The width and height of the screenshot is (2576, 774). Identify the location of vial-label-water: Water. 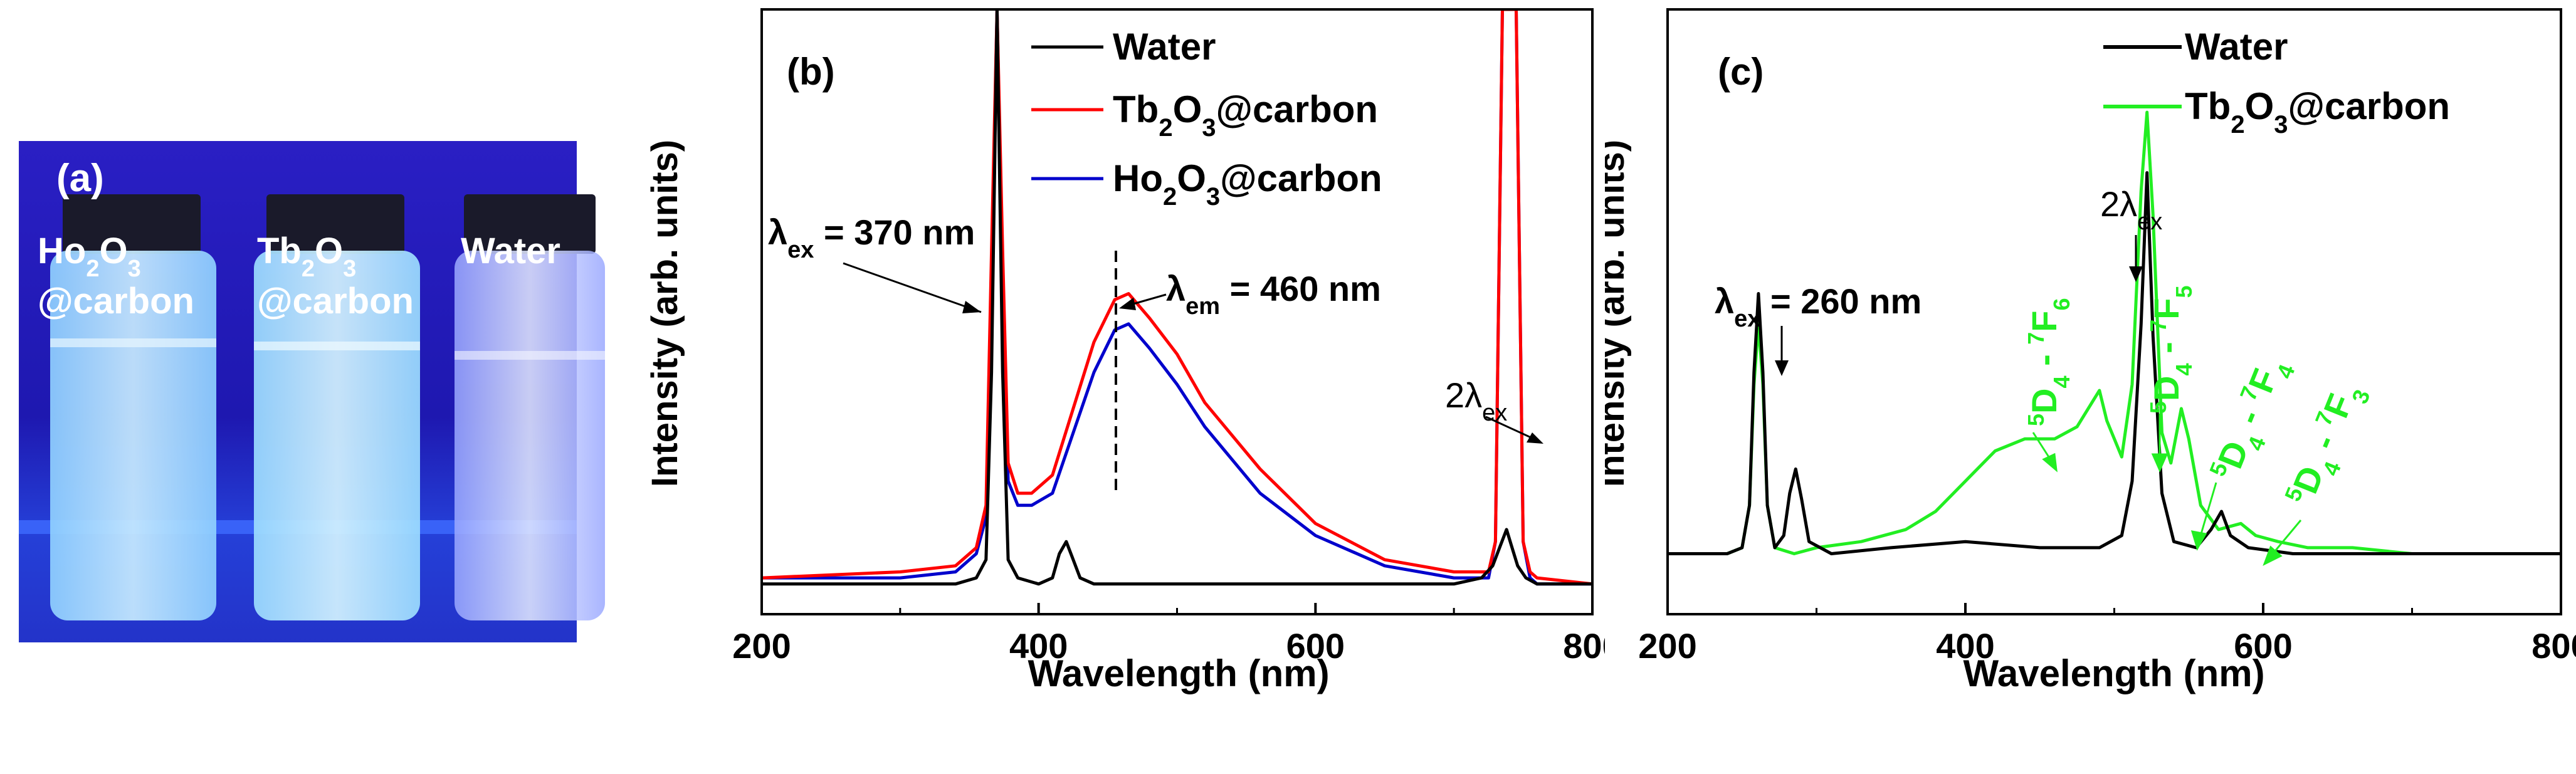
(510, 251).